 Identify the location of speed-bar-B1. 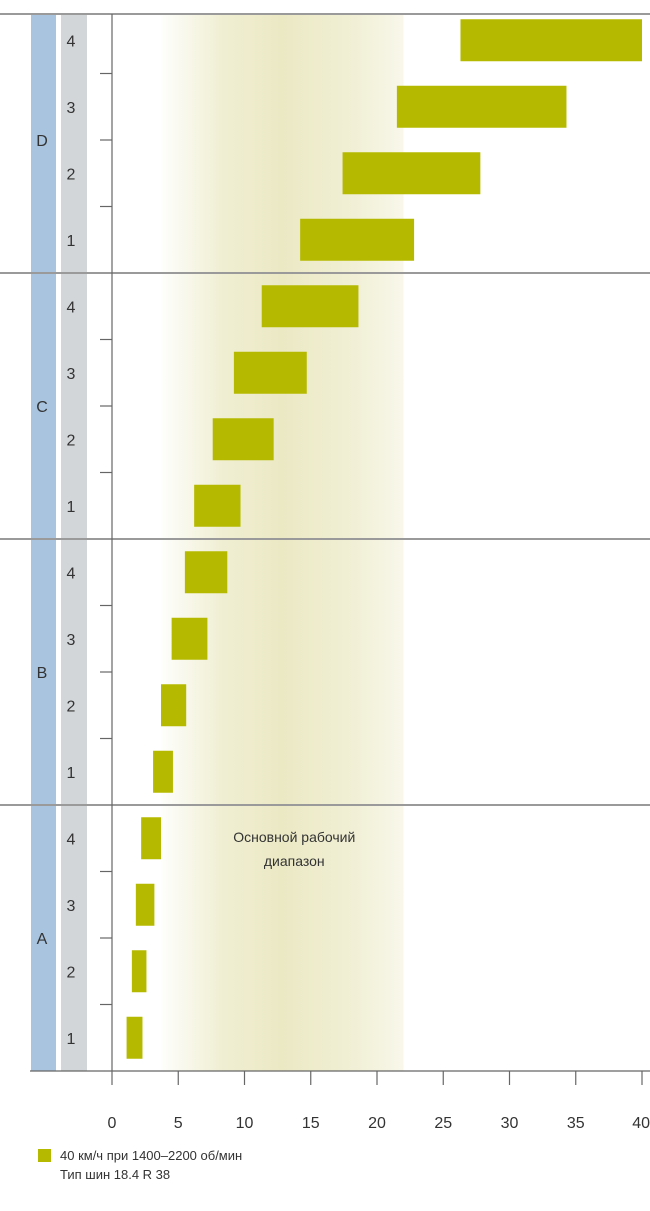
(163, 771).